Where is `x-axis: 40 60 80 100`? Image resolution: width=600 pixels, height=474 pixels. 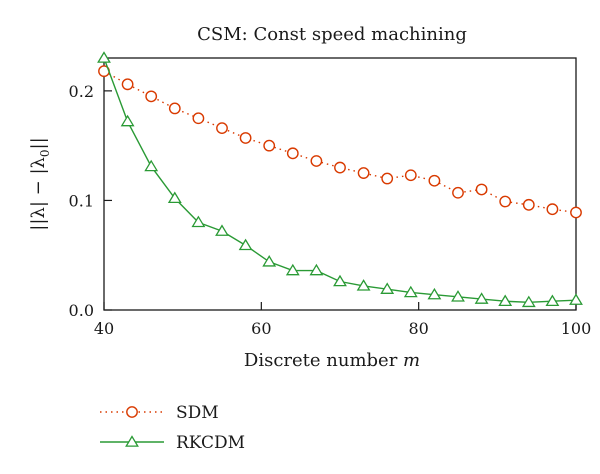 x-axis: 40 60 80 100 is located at coordinates (342, 320).